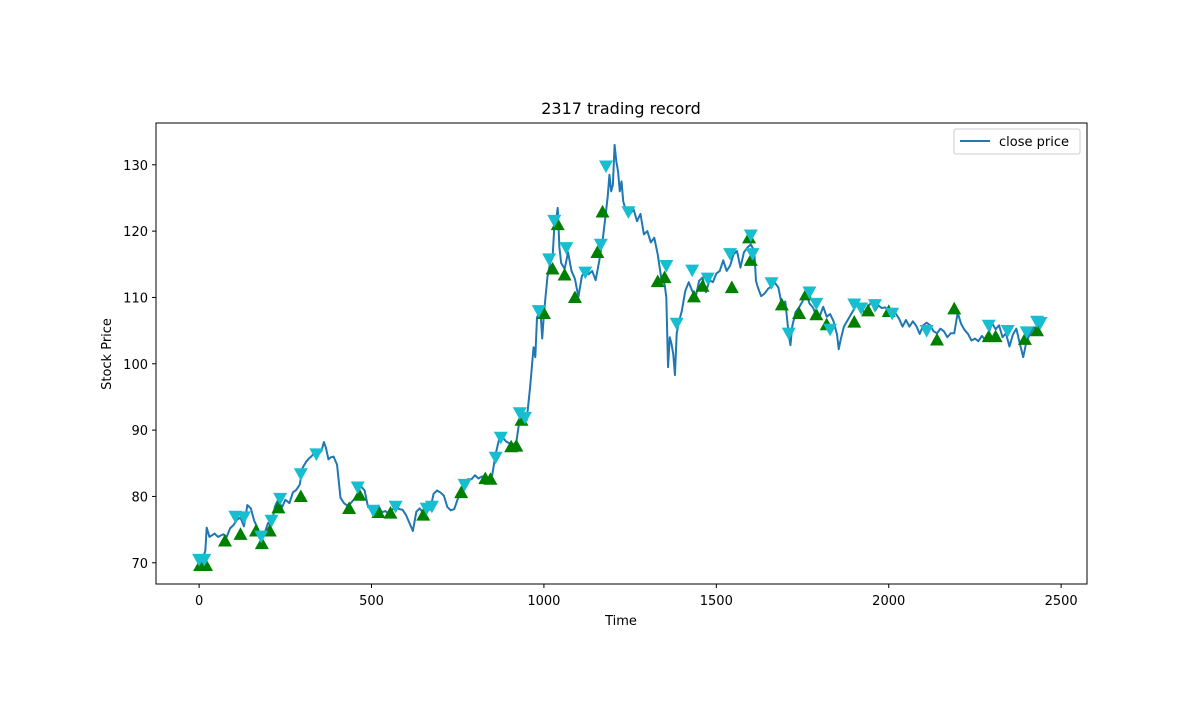  I want to click on x-tick-label: 2500, so click(1061, 601).